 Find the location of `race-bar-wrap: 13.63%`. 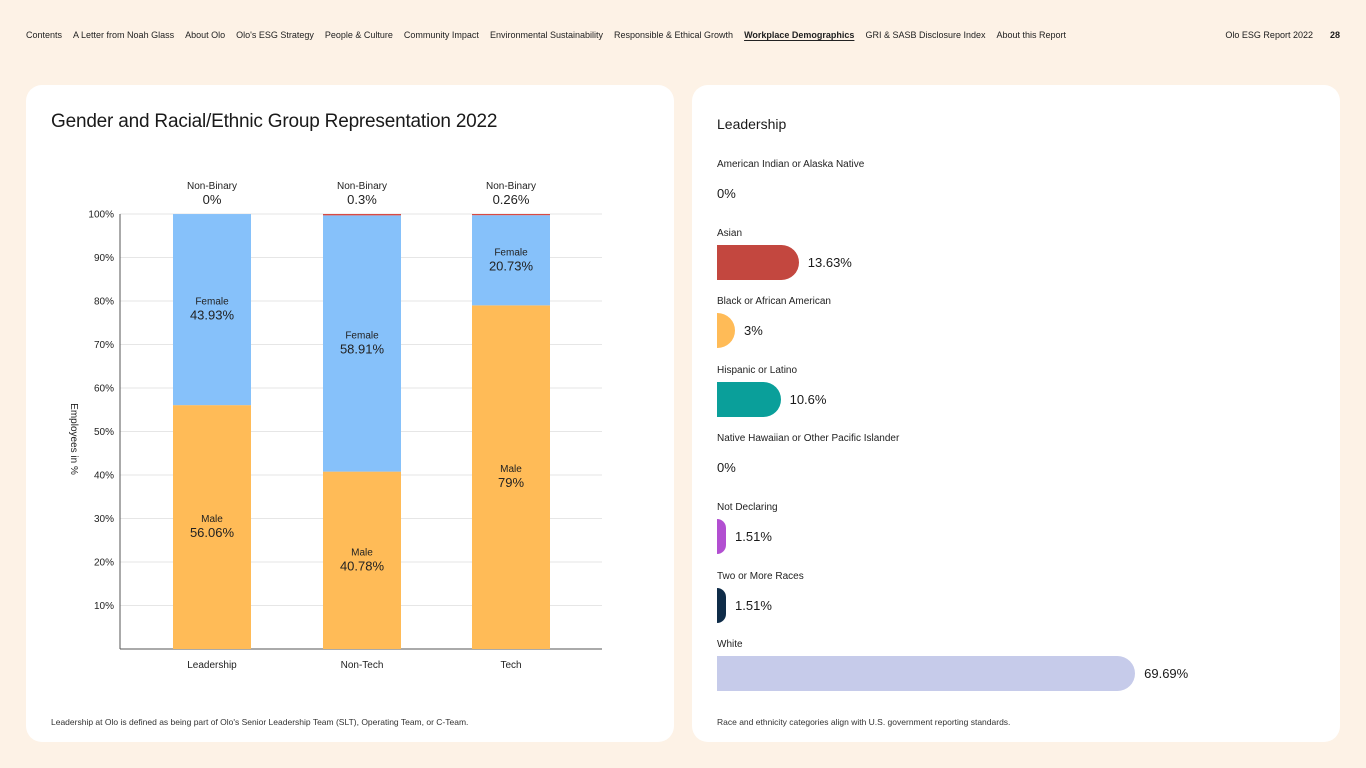

race-bar-wrap: 13.63% is located at coordinates (1017, 262).